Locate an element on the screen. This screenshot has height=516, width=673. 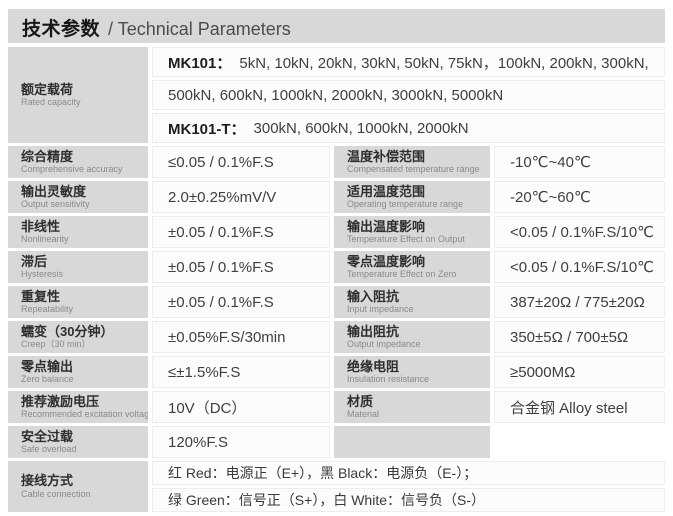
cable-connection-line: 绿 Green：信号正（S+），白 White：信号负（S-） is located at coordinates (408, 500).